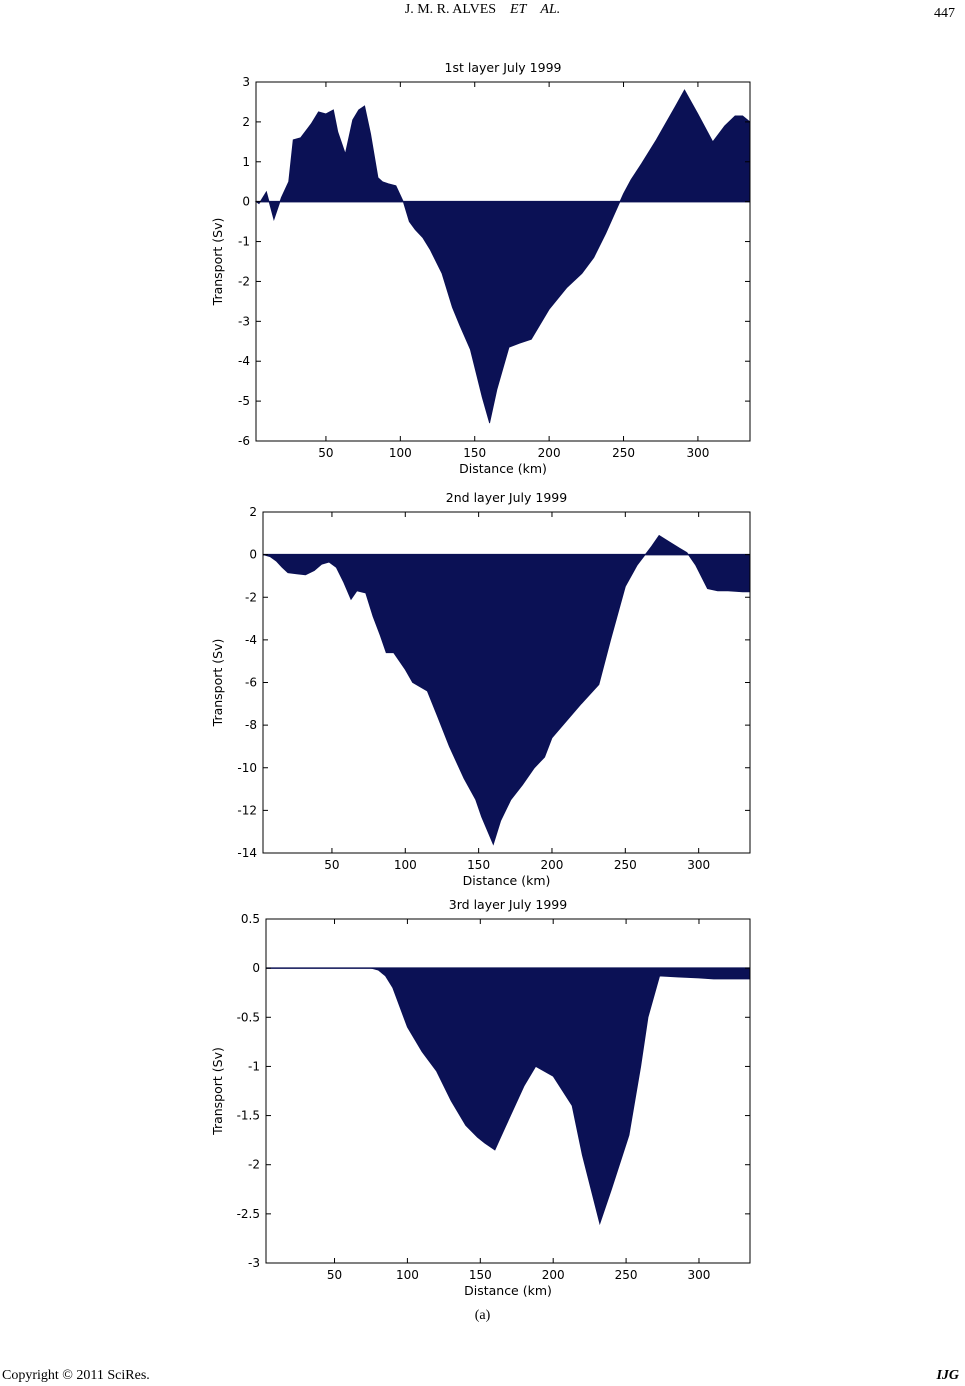 This screenshot has width=965, height=1386. Describe the element at coordinates (482, 1315) in the screenshot. I see `figure-label: (a)` at that location.